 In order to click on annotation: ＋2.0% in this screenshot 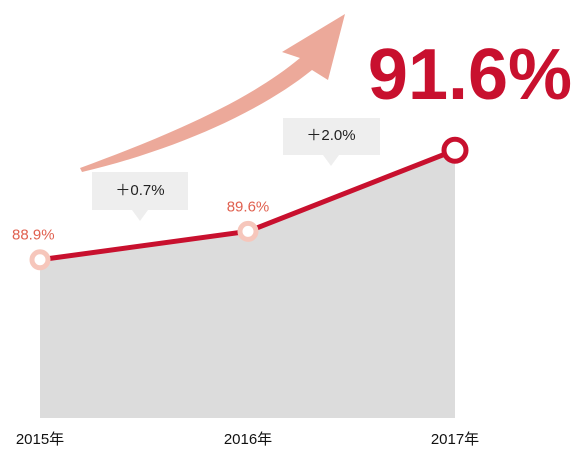, I will do `click(330, 135)`.